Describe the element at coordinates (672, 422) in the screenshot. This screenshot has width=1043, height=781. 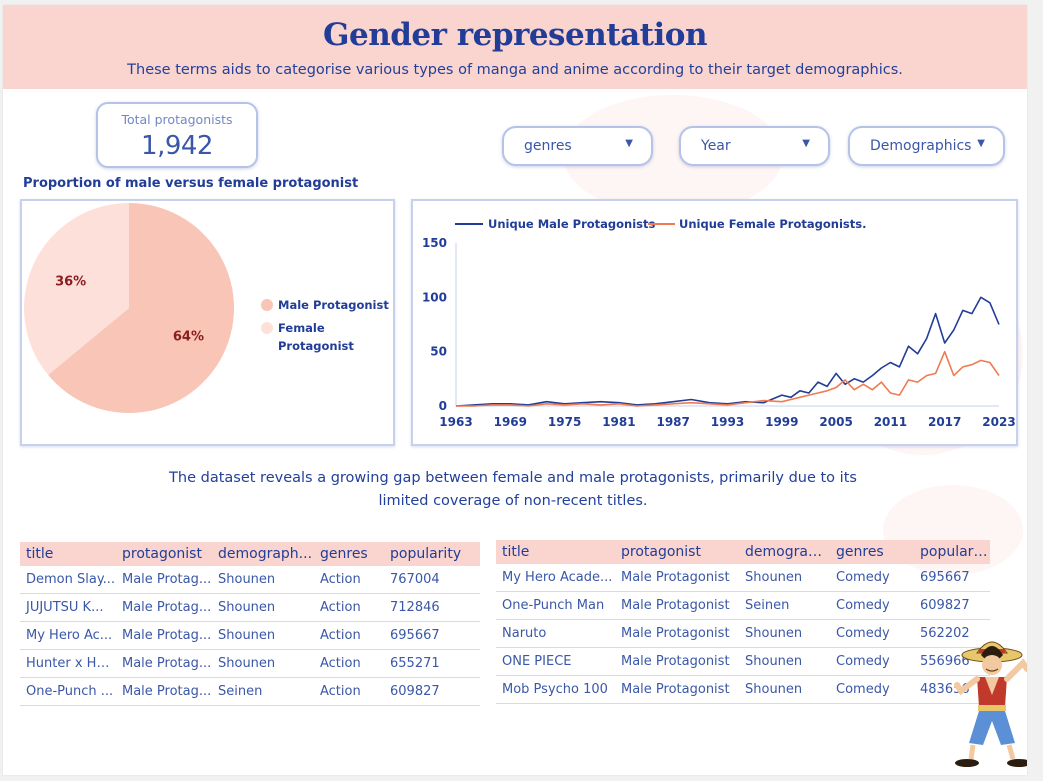
I see `x-tick-label: 1987` at that location.